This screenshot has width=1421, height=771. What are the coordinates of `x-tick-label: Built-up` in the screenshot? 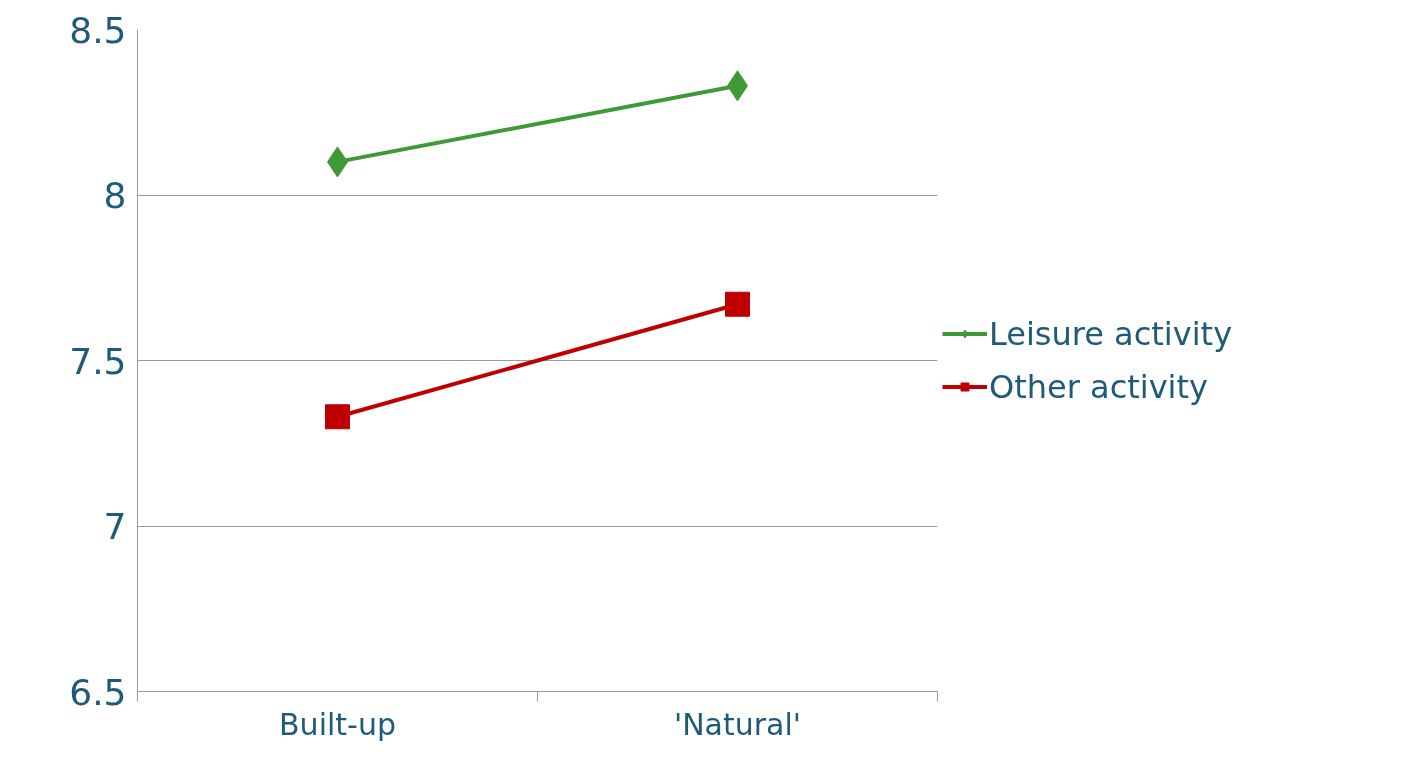 It's located at (337, 724).